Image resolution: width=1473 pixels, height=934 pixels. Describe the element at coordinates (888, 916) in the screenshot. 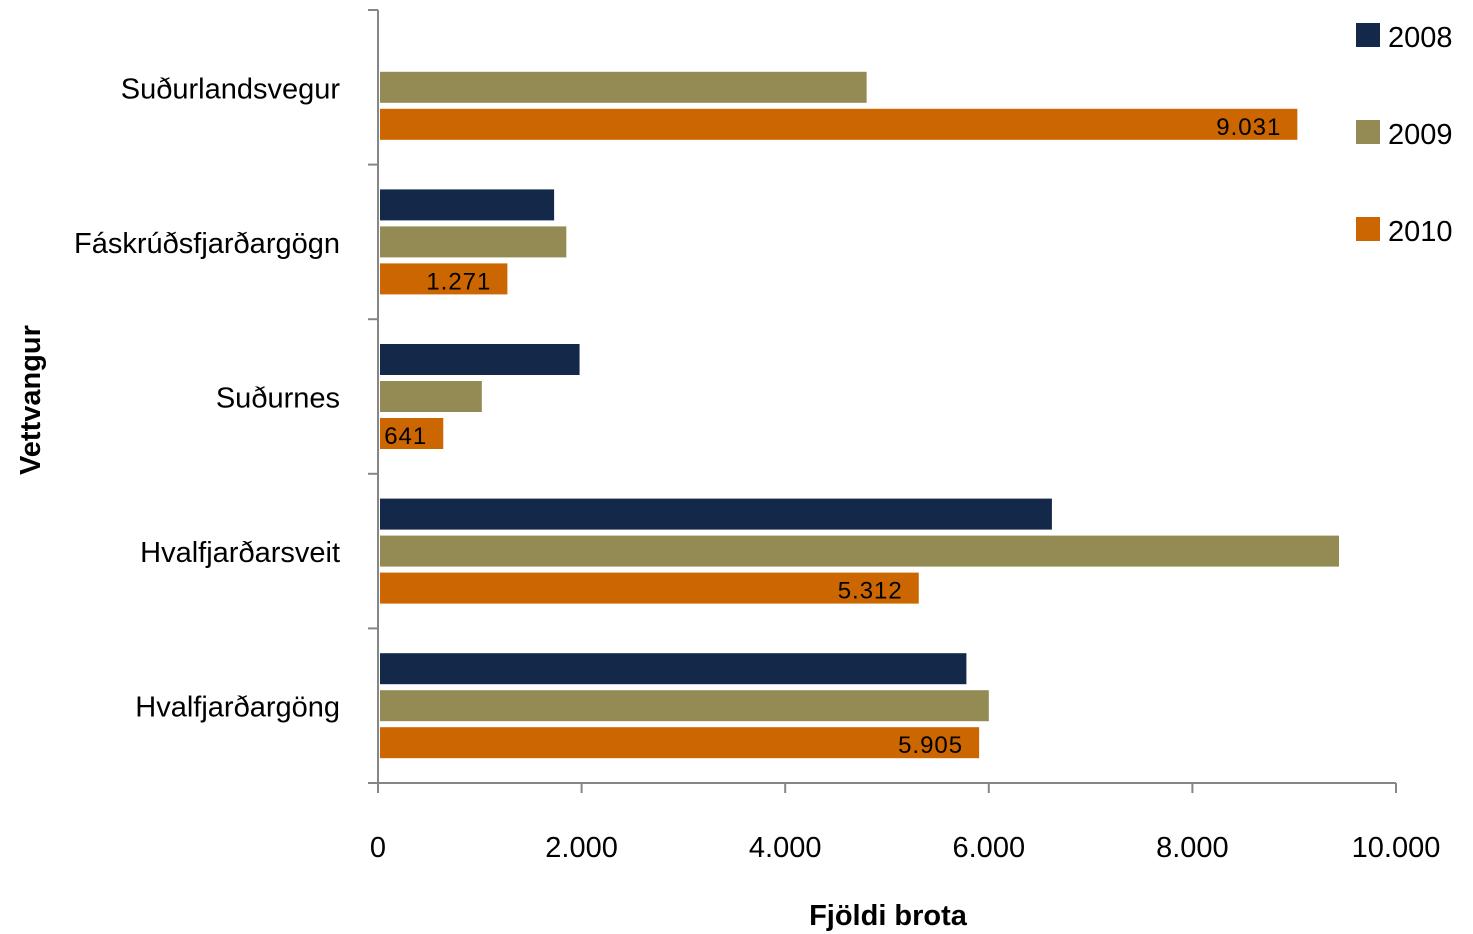

I see `x-axis-title: Fjöldi brota` at that location.